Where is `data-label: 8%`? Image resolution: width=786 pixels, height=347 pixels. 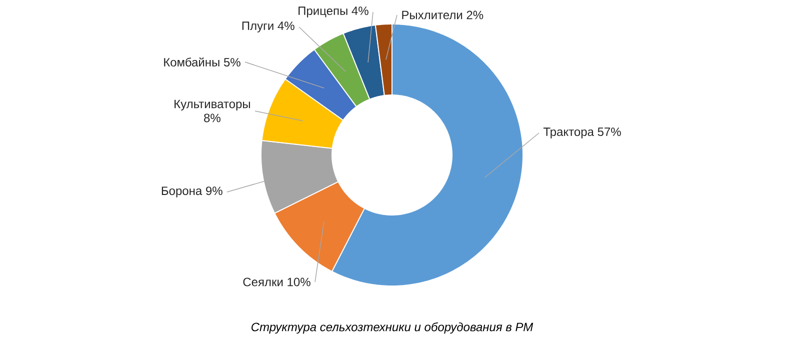 data-label: 8% is located at coordinates (212, 118).